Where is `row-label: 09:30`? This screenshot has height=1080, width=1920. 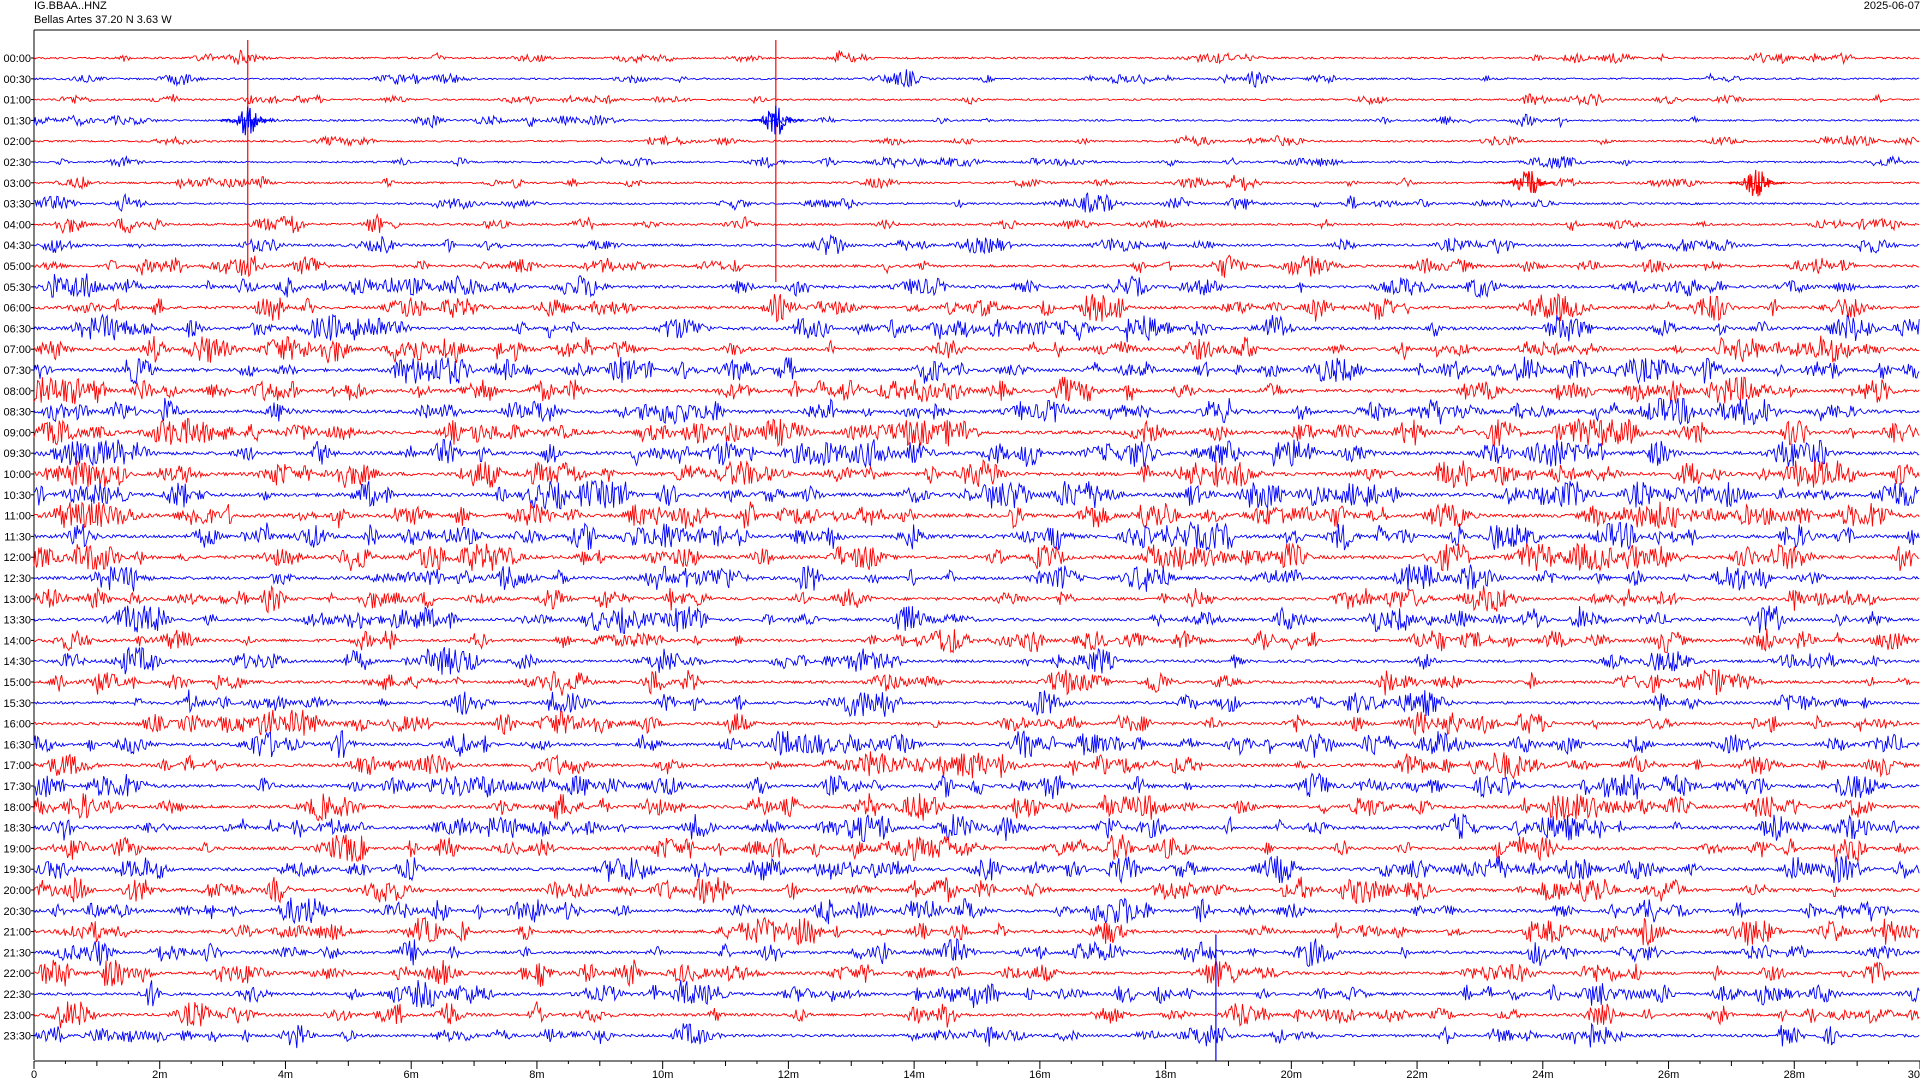
row-label: 09:30 is located at coordinates (17, 454).